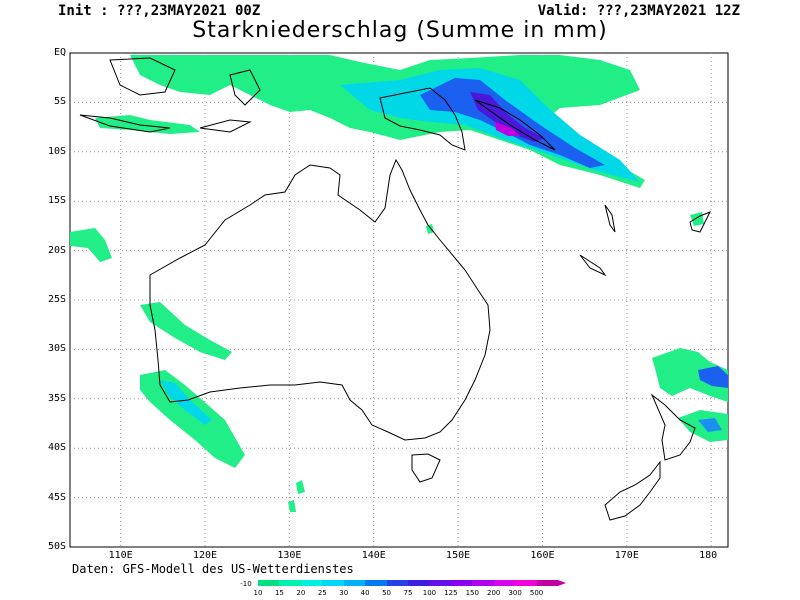 This screenshot has height=600, width=800. Describe the element at coordinates (59, 102) in the screenshot. I see `lat-tick-label: 5S` at that location.